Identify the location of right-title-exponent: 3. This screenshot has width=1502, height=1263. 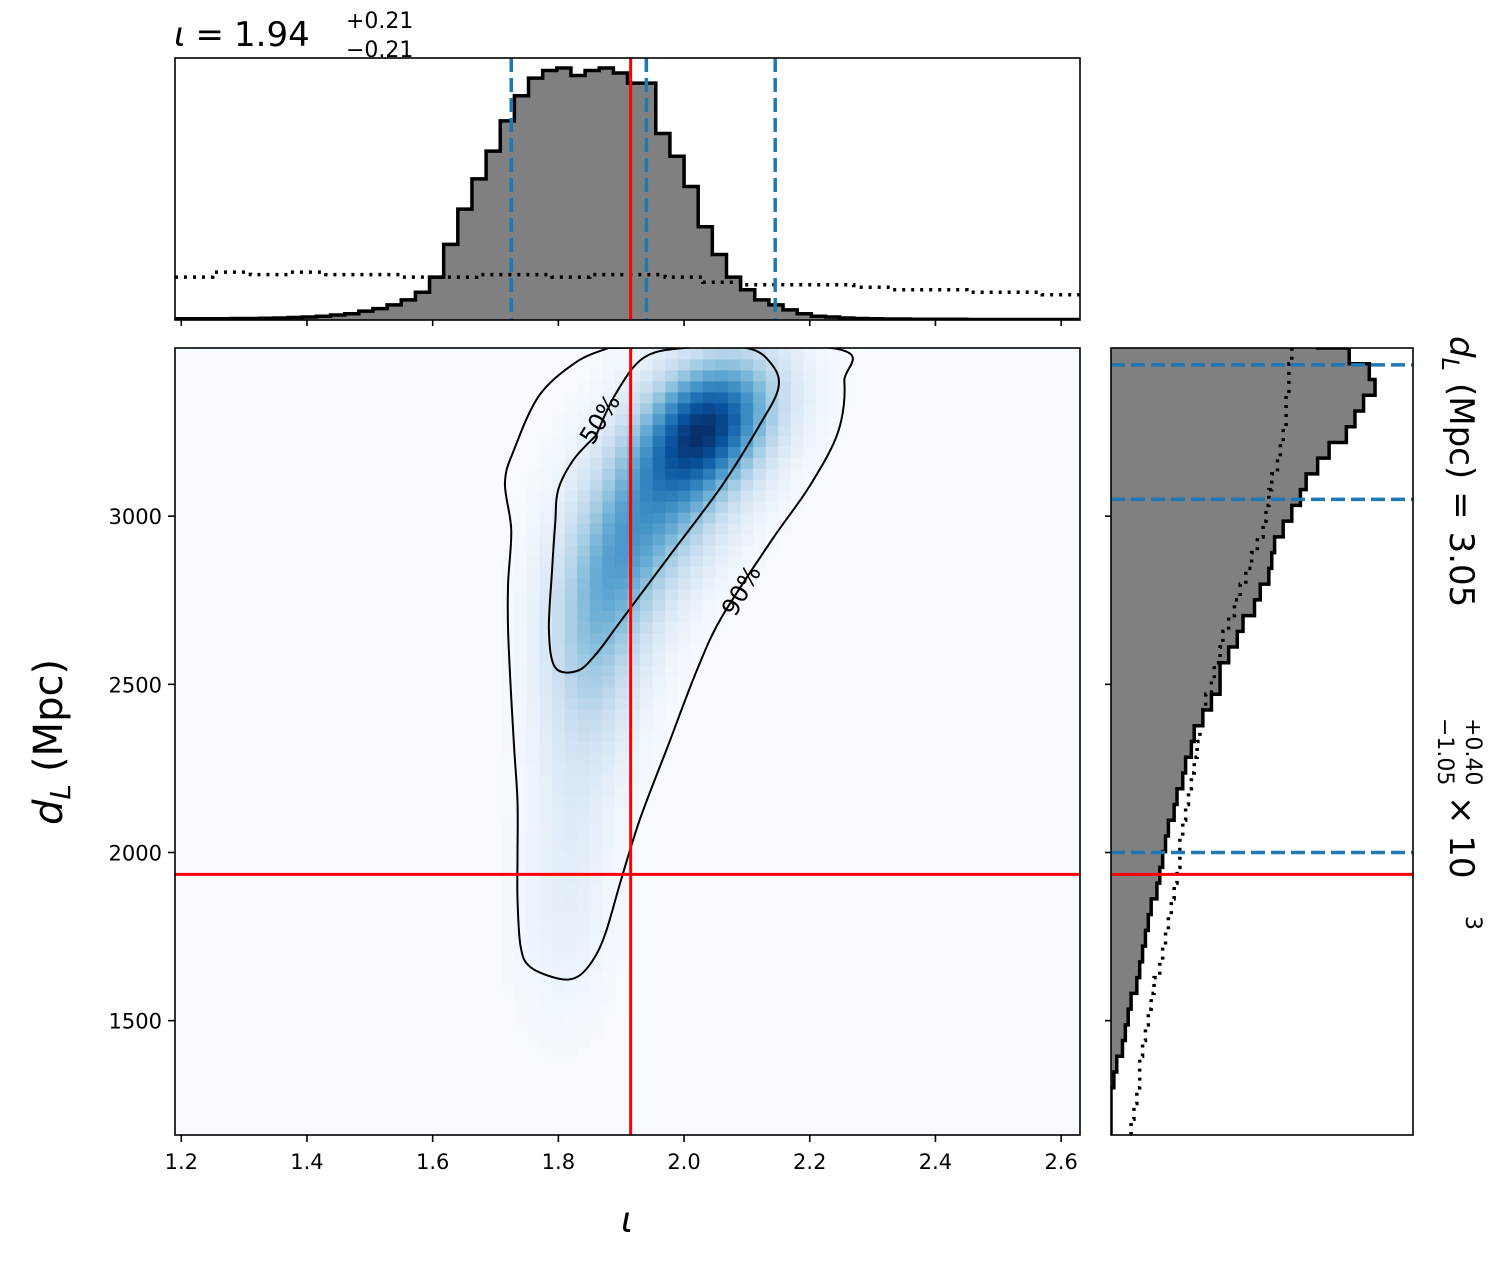
(1472, 923).